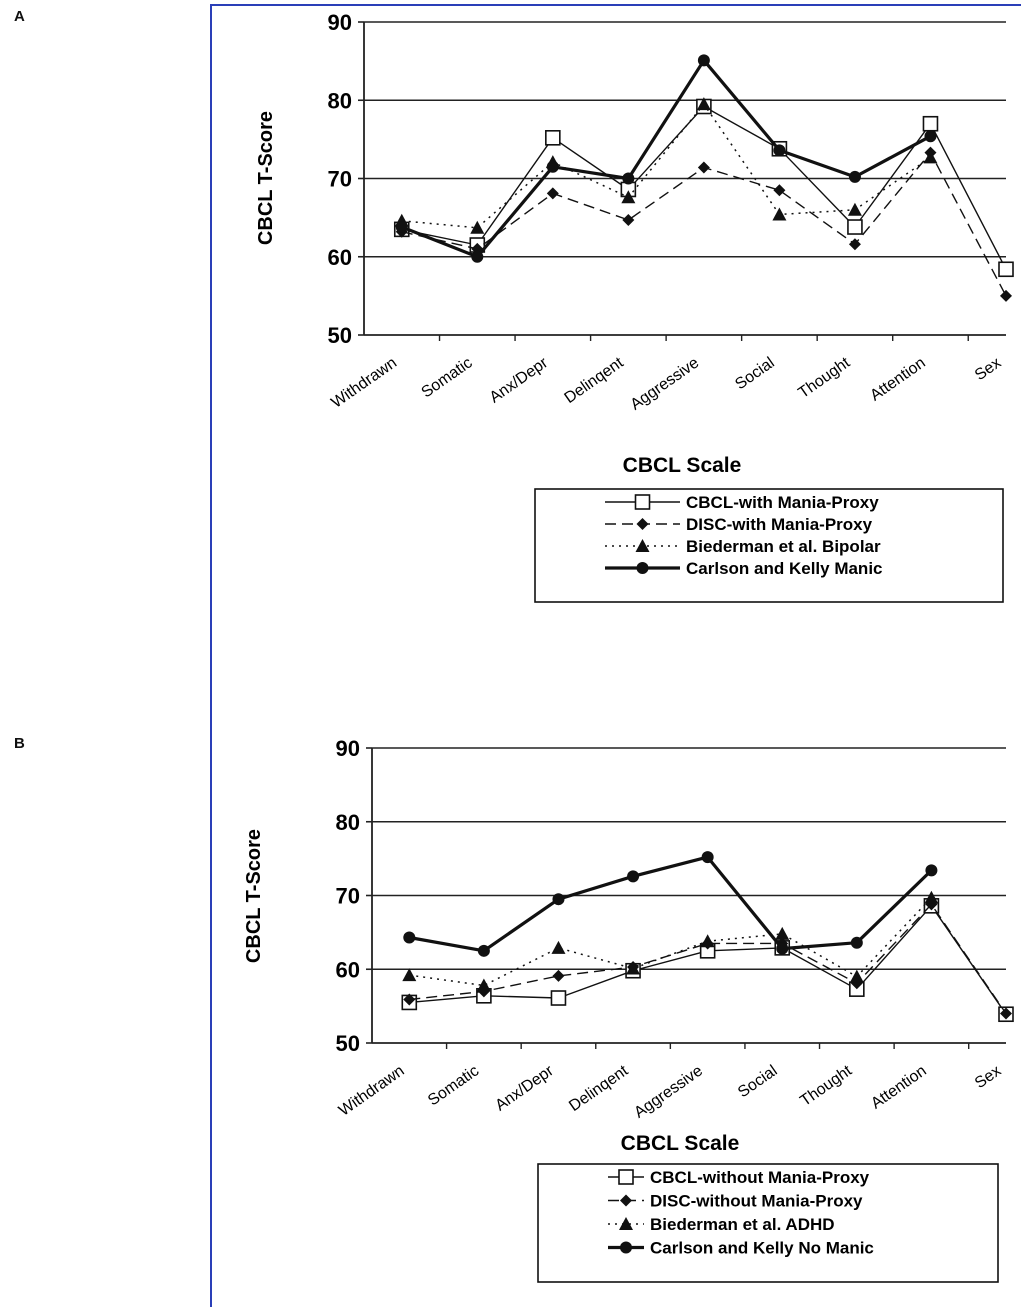  I want to click on legend-entry: DISC-without Mania-Proxy, so click(756, 1201).